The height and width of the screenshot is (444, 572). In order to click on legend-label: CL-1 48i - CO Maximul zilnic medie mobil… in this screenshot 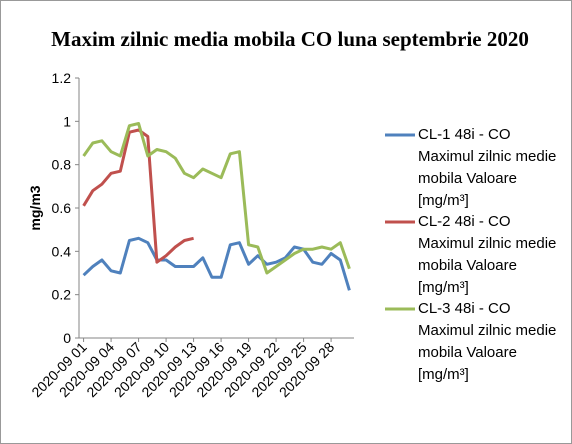, I will do `click(487, 167)`.